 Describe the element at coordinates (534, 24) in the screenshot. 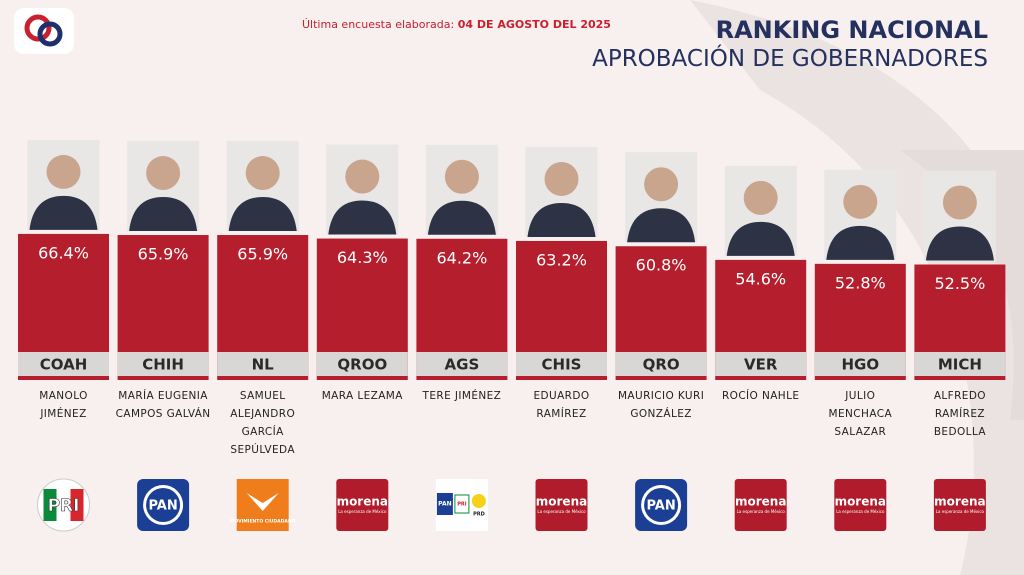

I see `survey-date: 04 DE AGOSTO DEL 2025` at that location.